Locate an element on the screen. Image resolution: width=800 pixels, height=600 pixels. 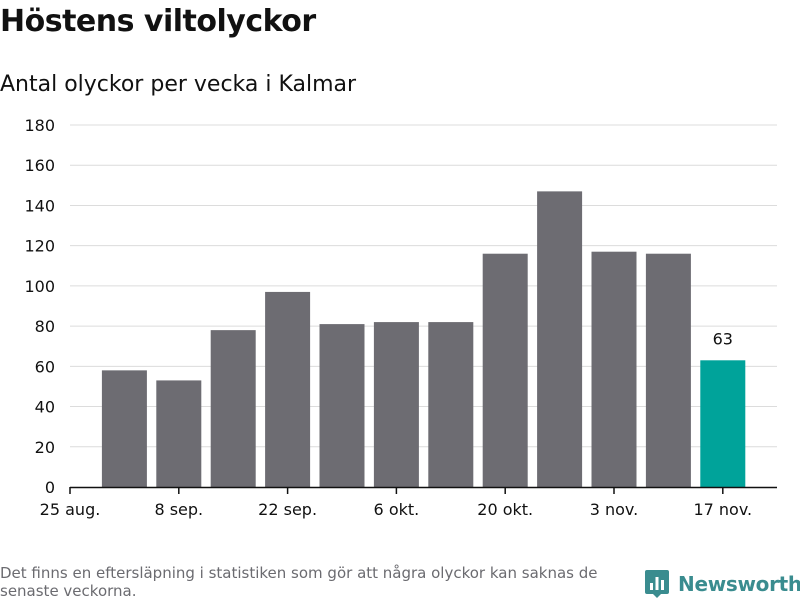
x-tick-label: 17 nov. is located at coordinates (722, 509).